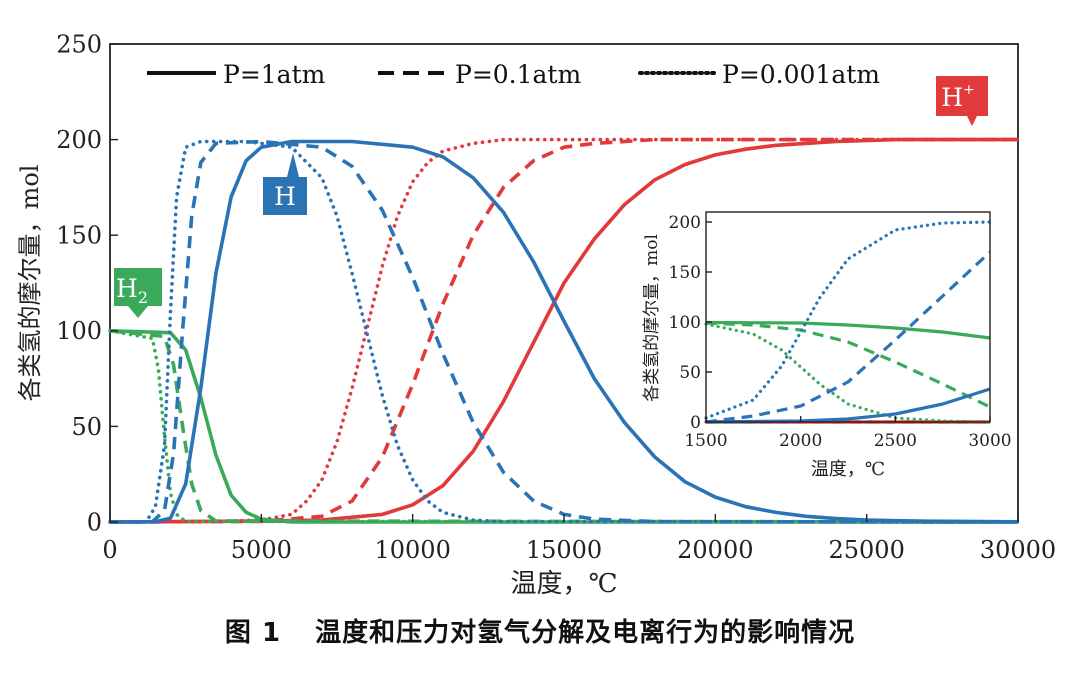  I want to click on y-tick-label: 100, so click(79, 331).